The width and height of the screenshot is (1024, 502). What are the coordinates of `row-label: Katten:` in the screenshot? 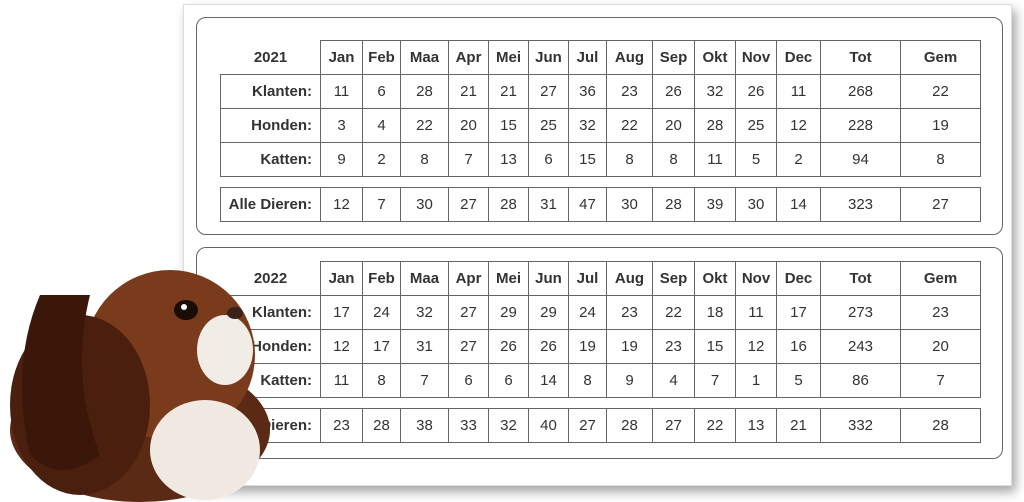 It's located at (270, 159).